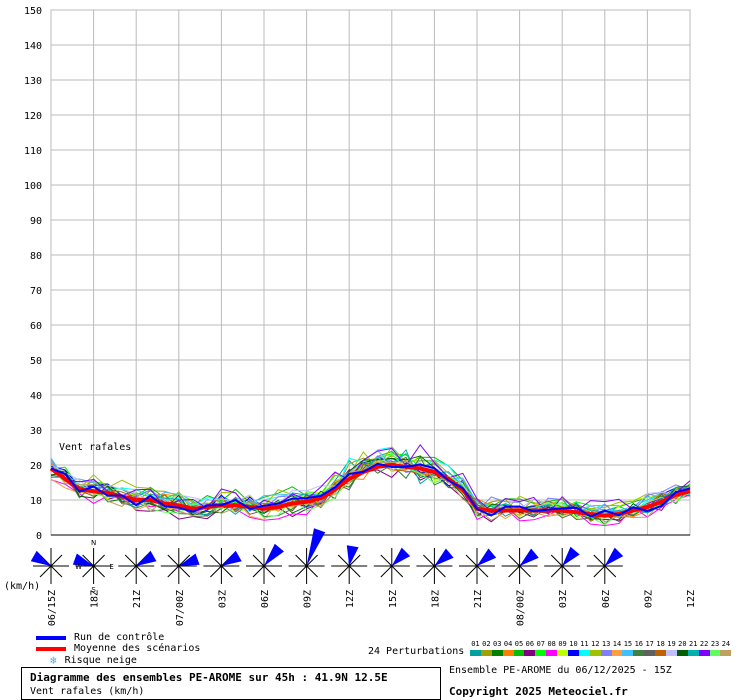  What do you see at coordinates (538, 691) in the screenshot?
I see `copyright: Copyright 2025 Meteociel.fr` at bounding box center [538, 691].